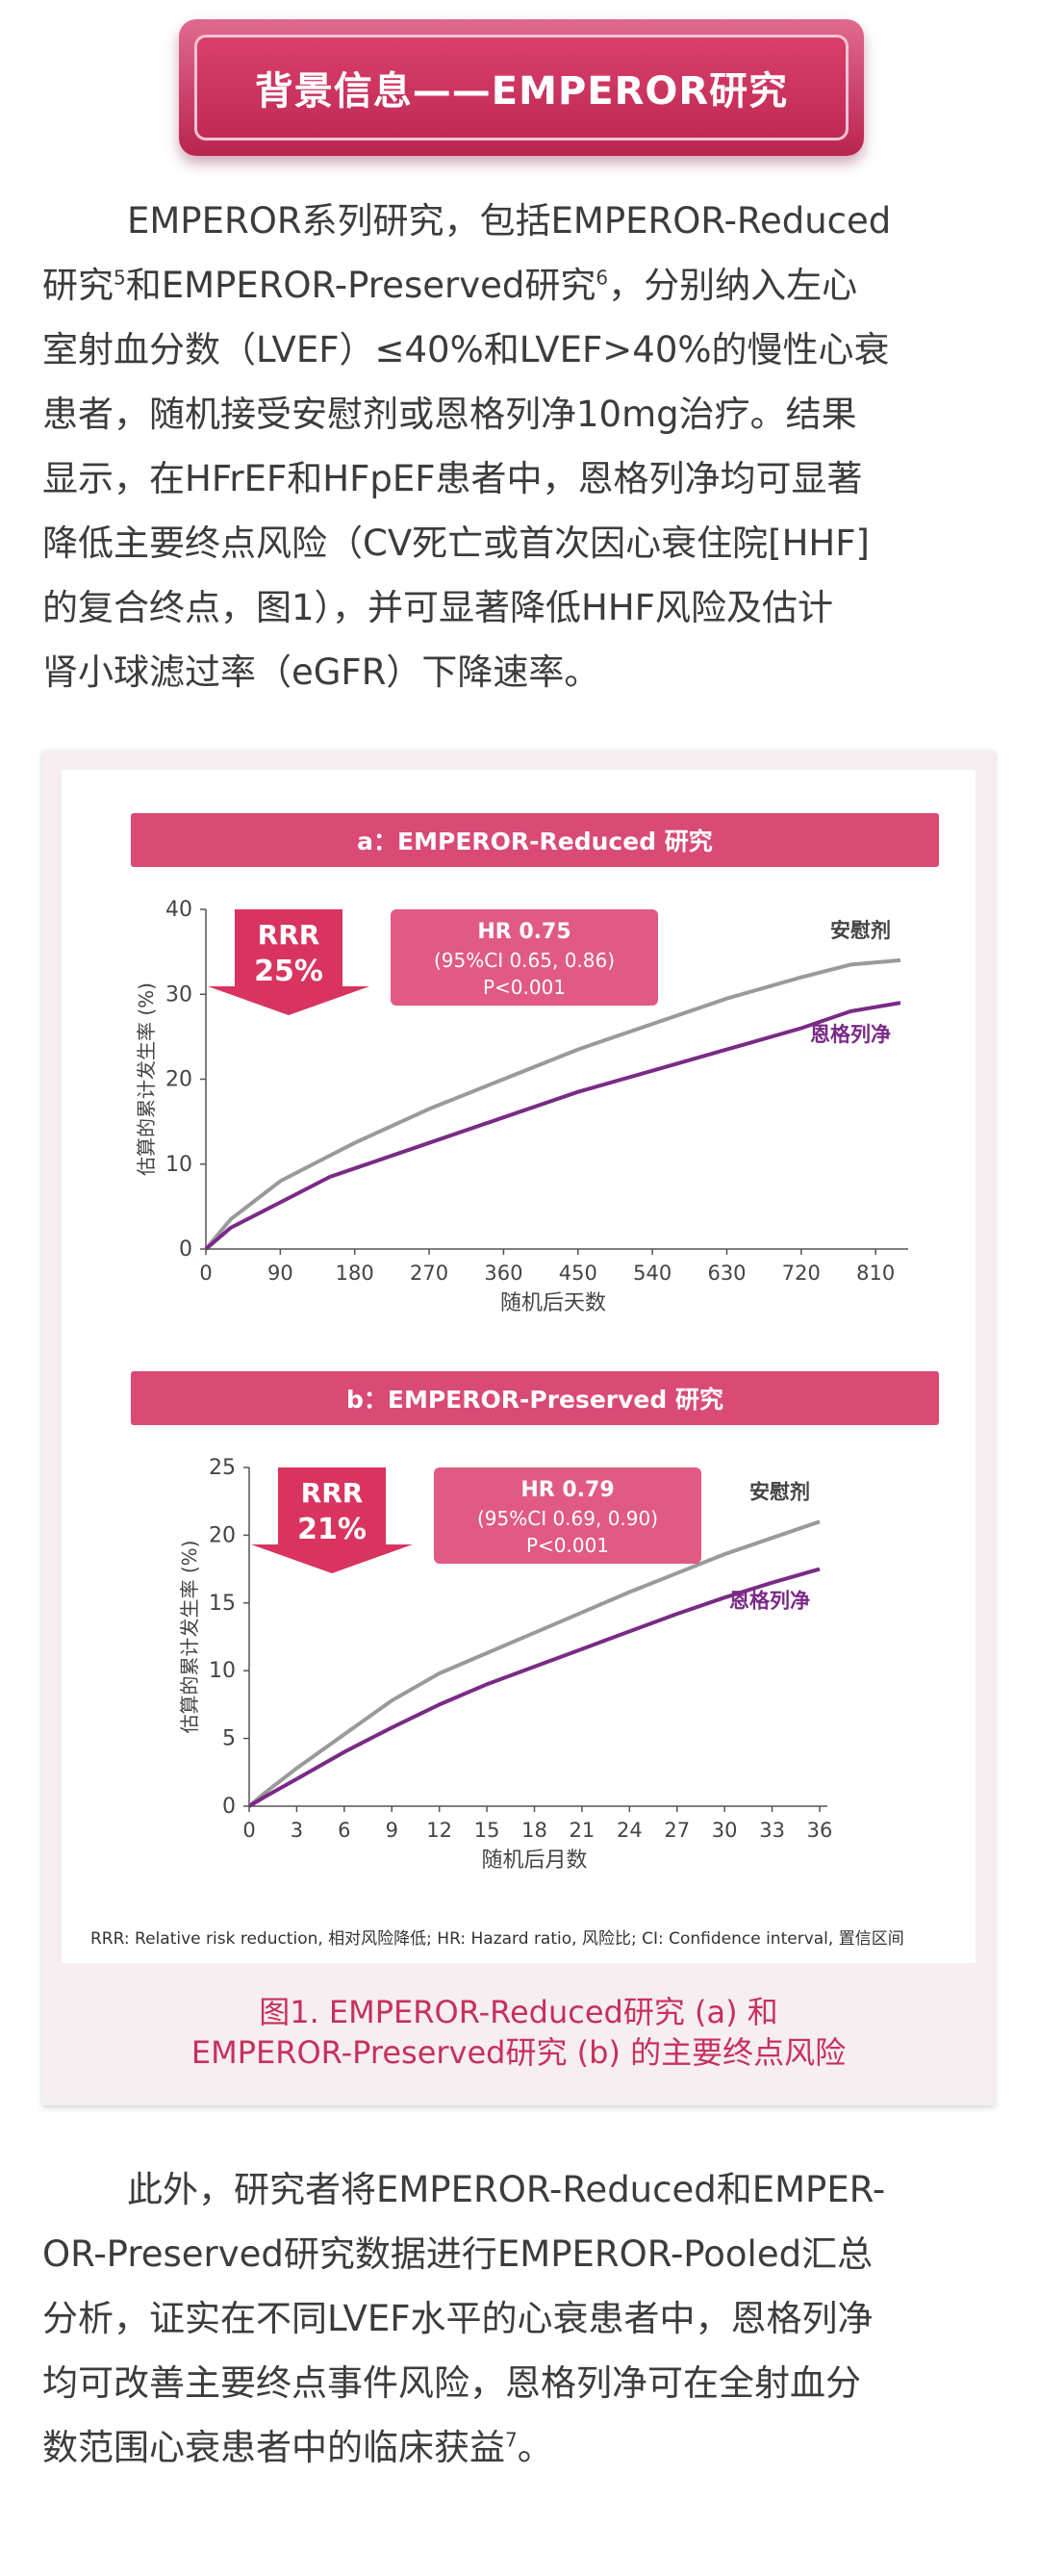  What do you see at coordinates (452, 478) in the screenshot?
I see `intro-line-5: 显示，在HFrEF和HFpEF患者中，恩格列净均可显著` at bounding box center [452, 478].